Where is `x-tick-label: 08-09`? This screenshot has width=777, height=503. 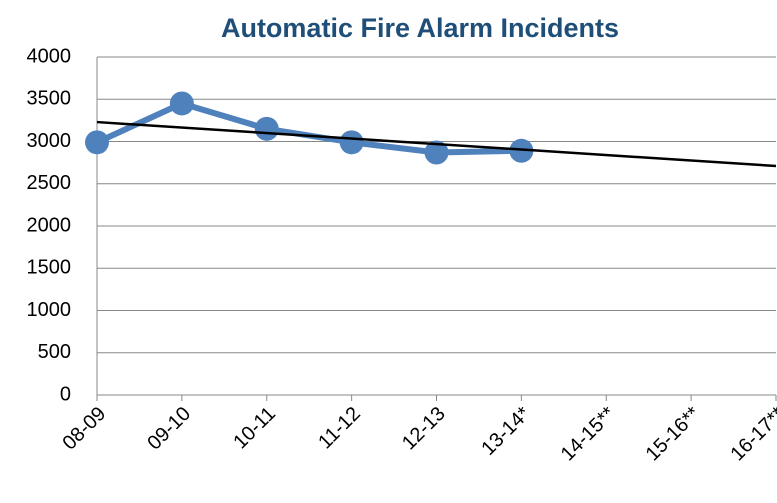 x-tick-label: 08-09 is located at coordinates (85, 429).